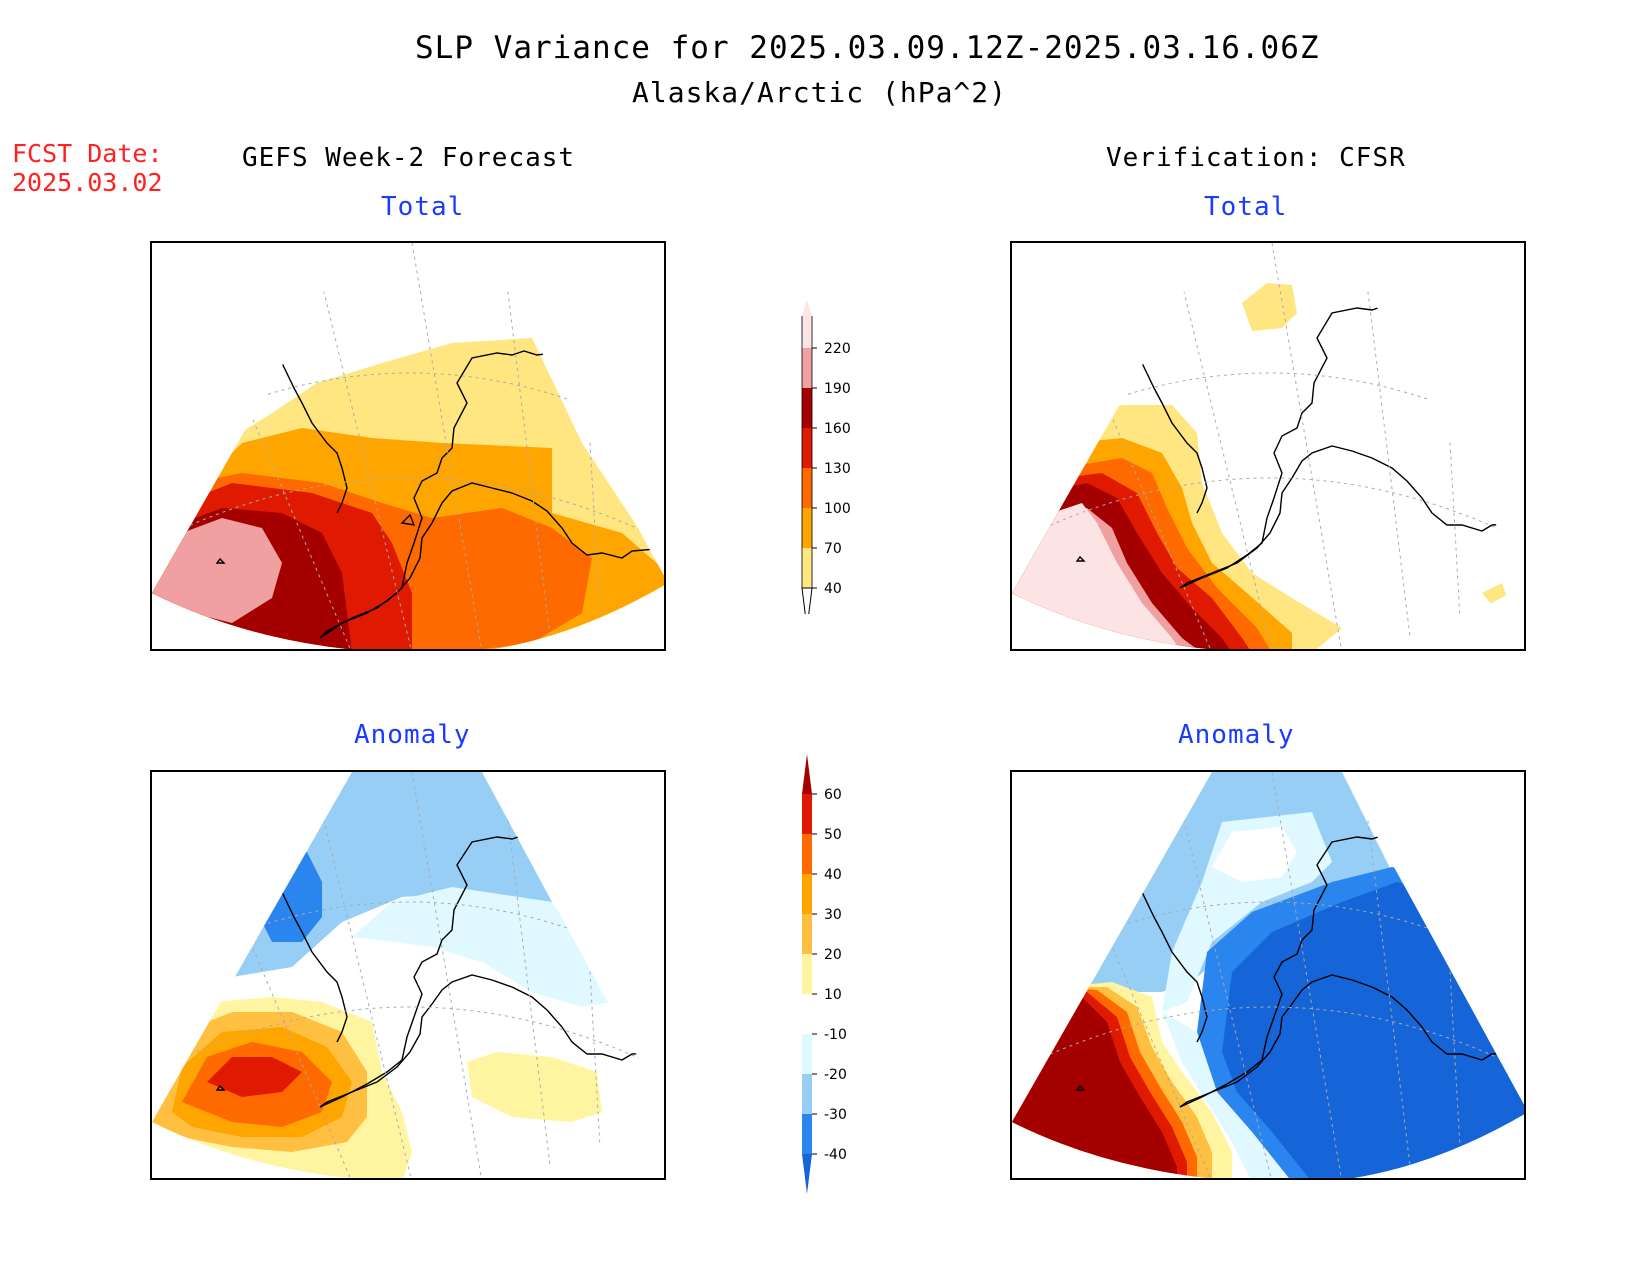 This screenshot has height=1275, width=1650. What do you see at coordinates (807, 1174) in the screenshot?
I see `colorbar-anomaly-extend-bottom` at bounding box center [807, 1174].